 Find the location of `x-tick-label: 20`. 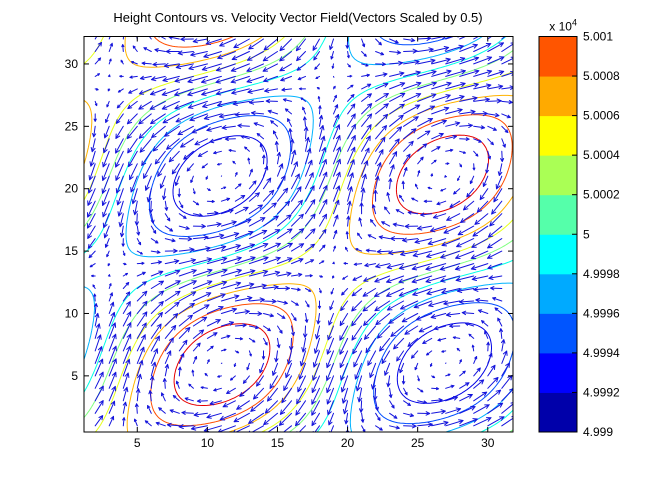

x-tick-label: 20 is located at coordinates (348, 443).